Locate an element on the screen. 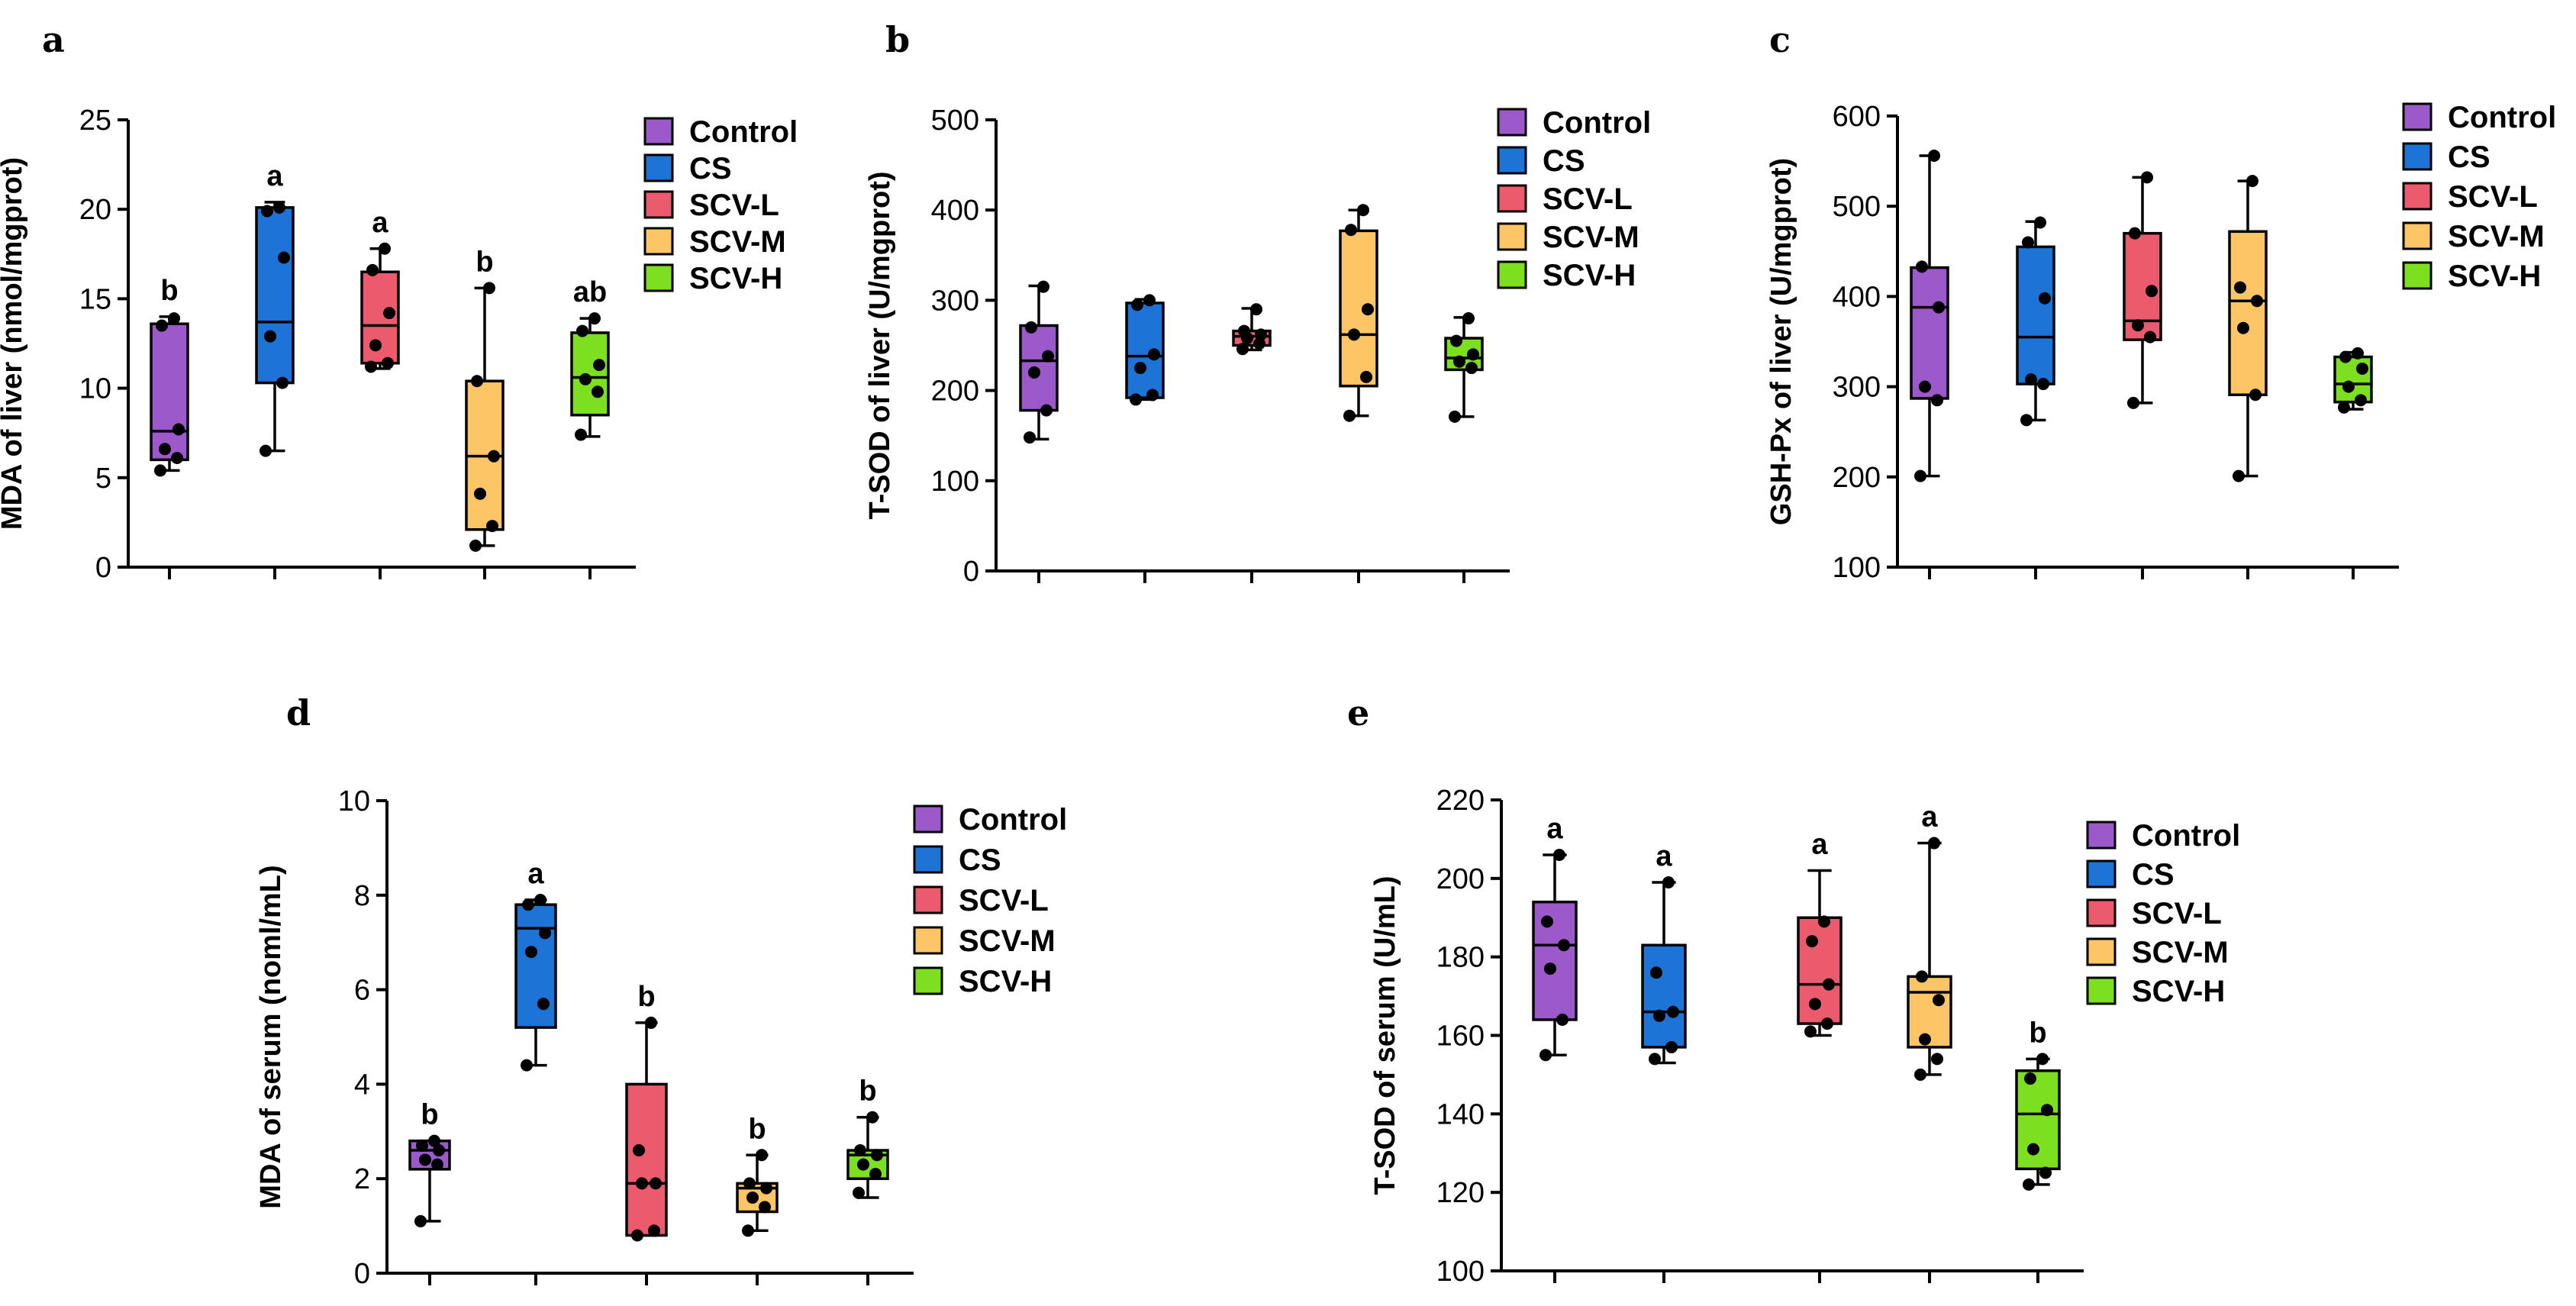  y-tick-label: 300 is located at coordinates (1857, 388).